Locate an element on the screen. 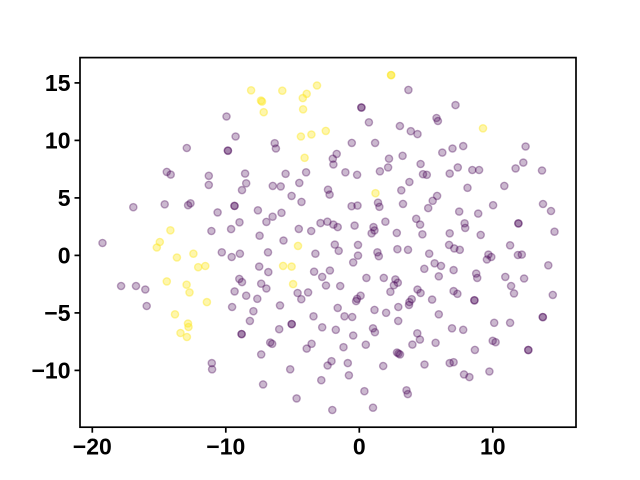 The image size is (640, 480). svg-text: 15 is located at coordinates (58, 83).